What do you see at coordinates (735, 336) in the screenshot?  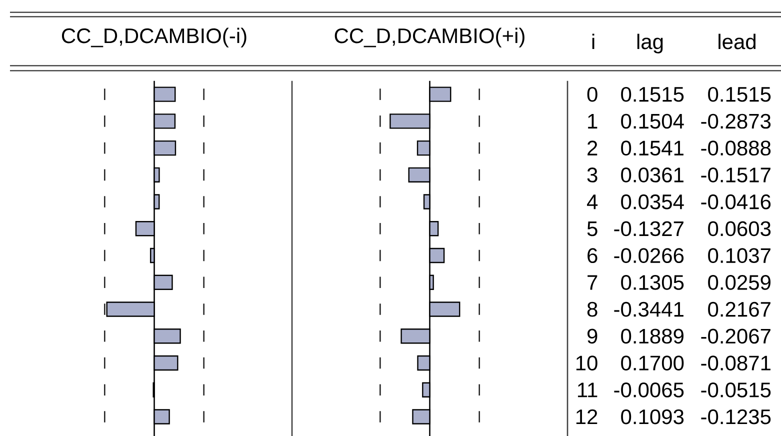 I see `data-label: -0.2067` at bounding box center [735, 336].